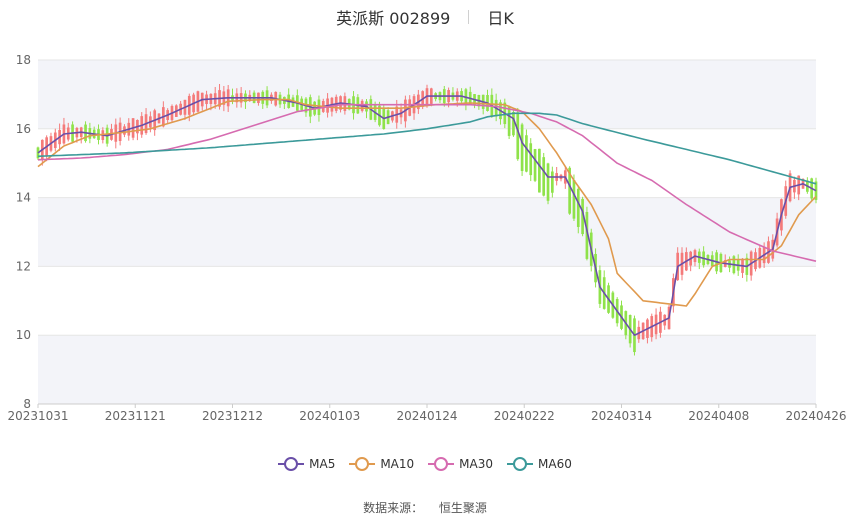 This screenshot has height=517, width=850. Describe the element at coordinates (555, 464) in the screenshot. I see `legend-label: MA60` at that location.